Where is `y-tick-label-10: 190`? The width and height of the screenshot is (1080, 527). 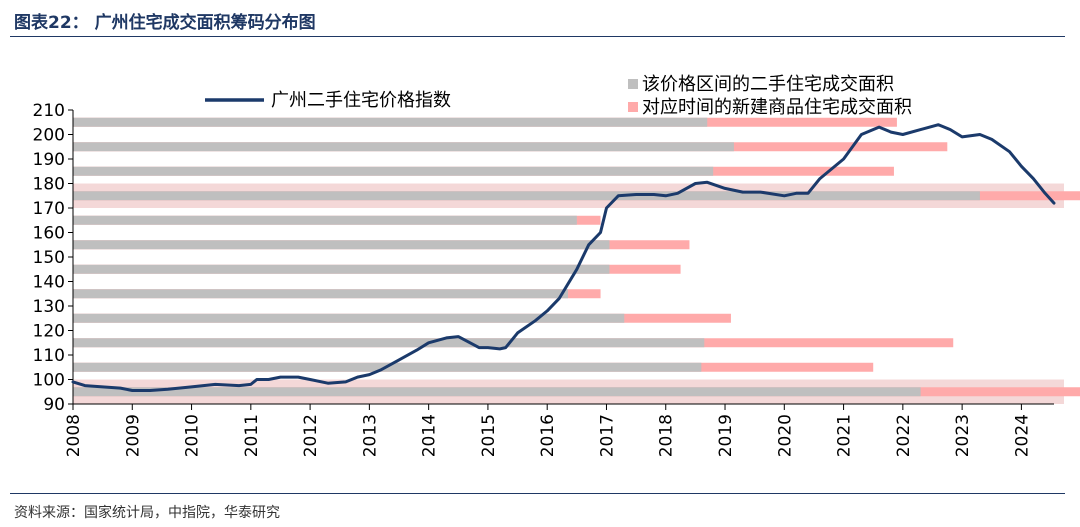 y-tick-label-10: 190 is located at coordinates (49, 160).